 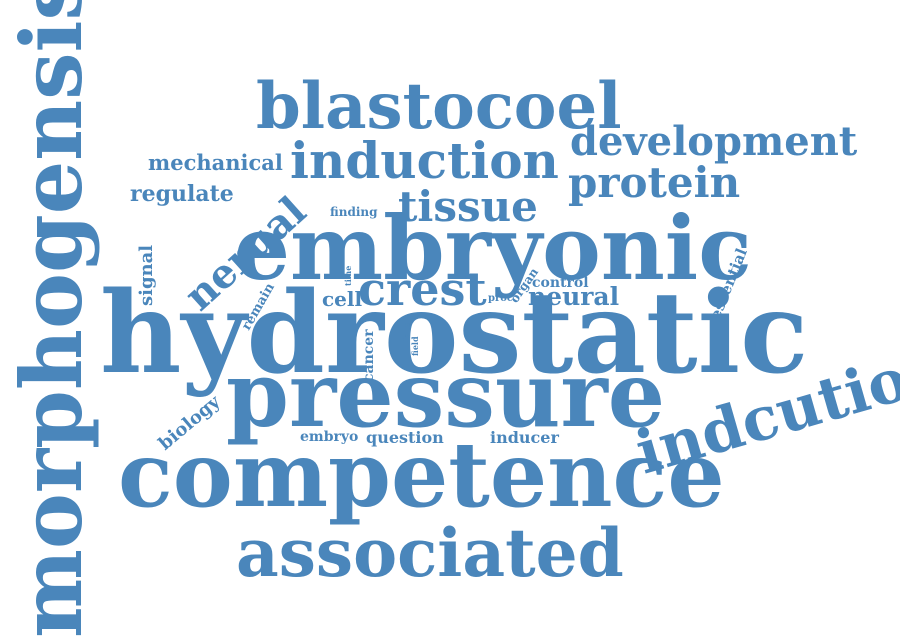 What do you see at coordinates (182, 194) in the screenshot?
I see `word-regulate: regulate` at bounding box center [182, 194].